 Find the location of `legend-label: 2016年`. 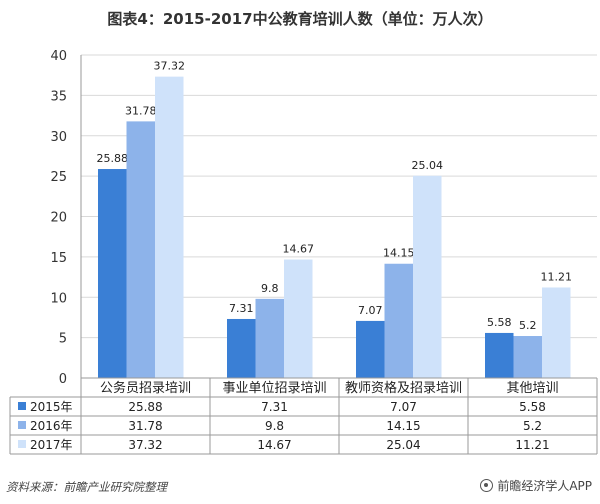

legend-label: 2016年 is located at coordinates (51, 426).